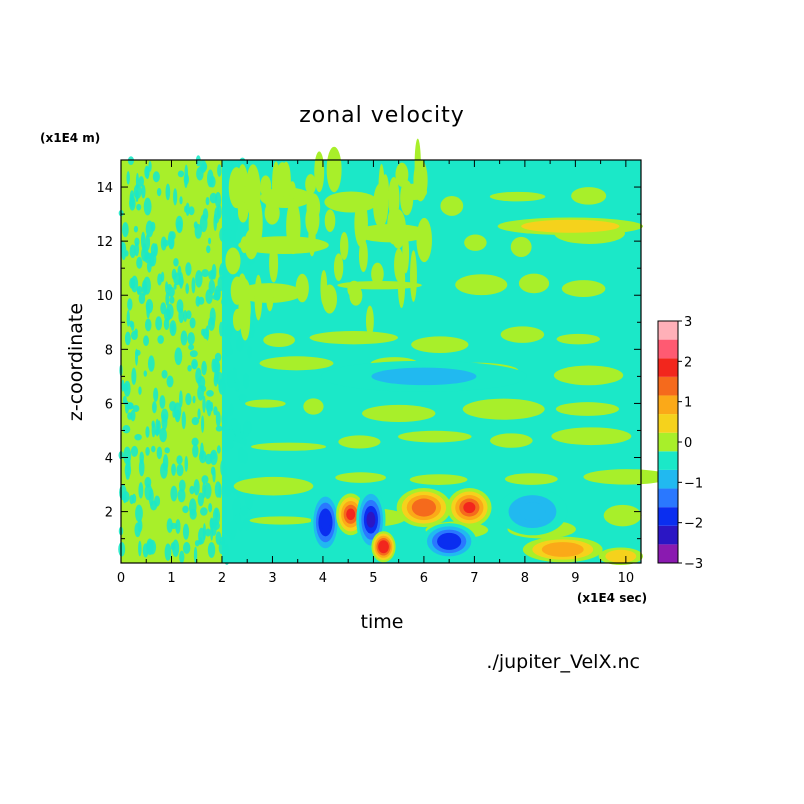 Image resolution: width=804 pixels, height=804 pixels. I want to click on colorbar-tick-label: 3, so click(688, 322).